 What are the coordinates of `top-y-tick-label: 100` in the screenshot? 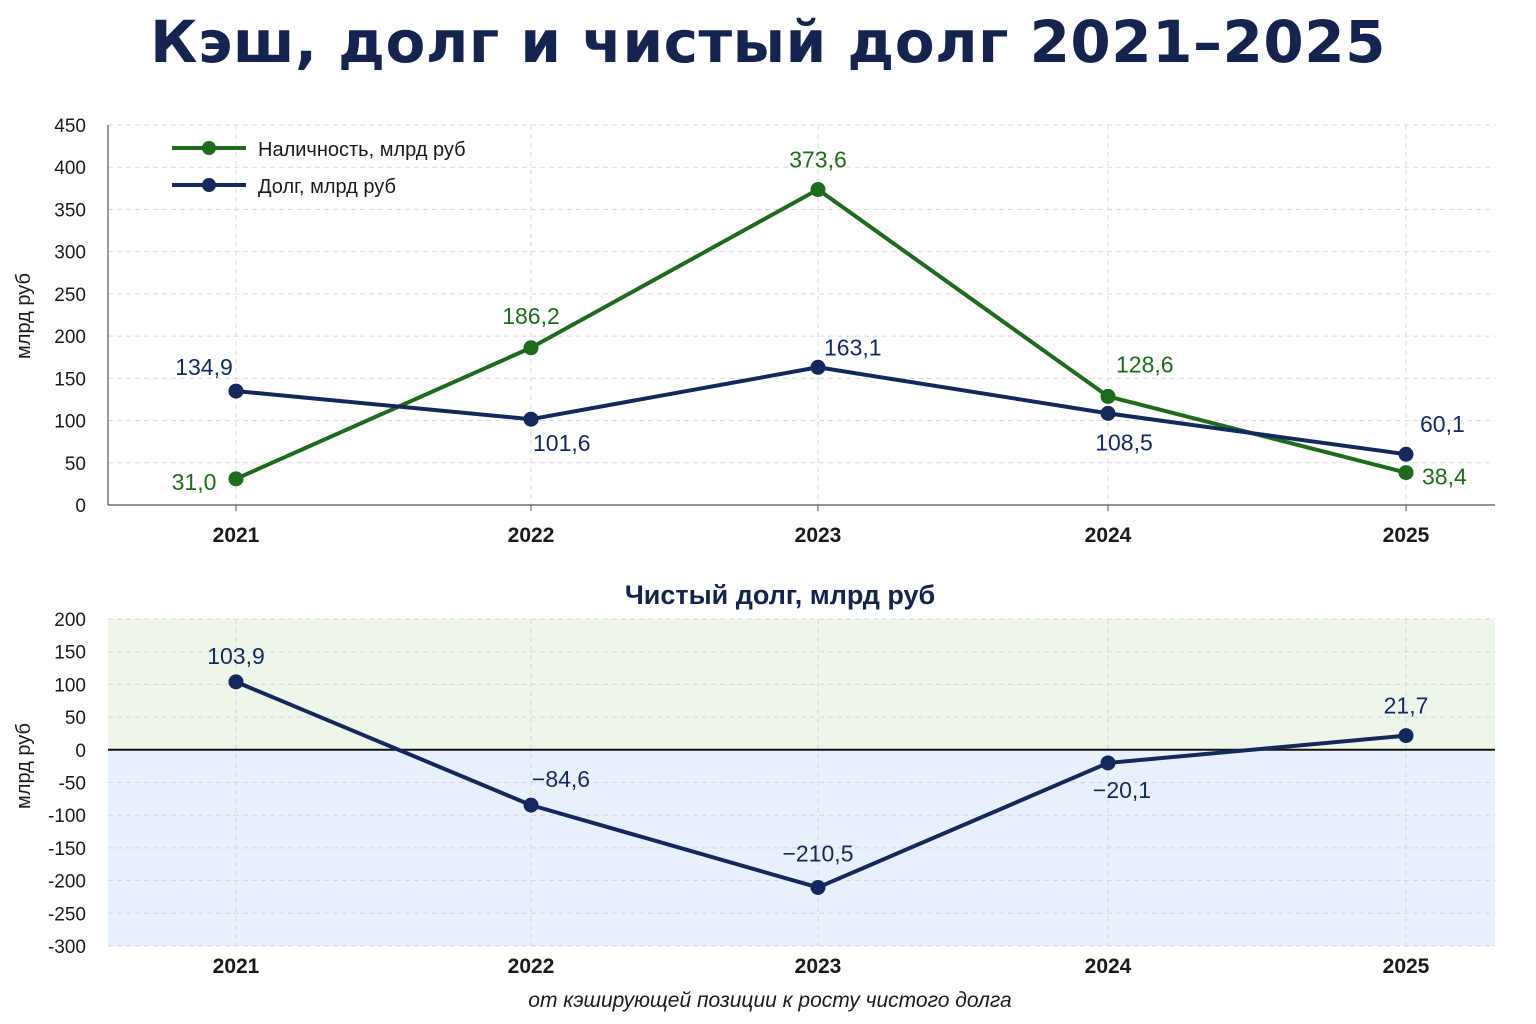 It's located at (70, 422).